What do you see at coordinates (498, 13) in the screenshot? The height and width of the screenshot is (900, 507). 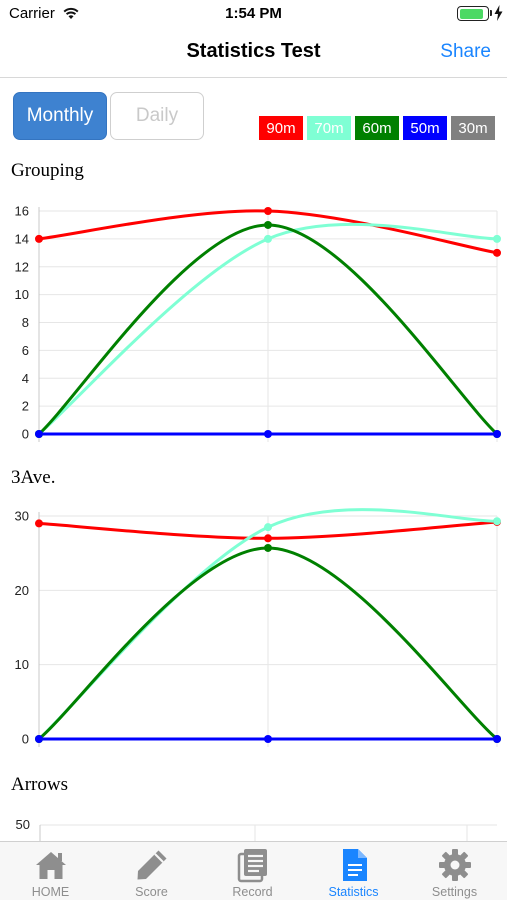 I see `charging-bolt-icon` at bounding box center [498, 13].